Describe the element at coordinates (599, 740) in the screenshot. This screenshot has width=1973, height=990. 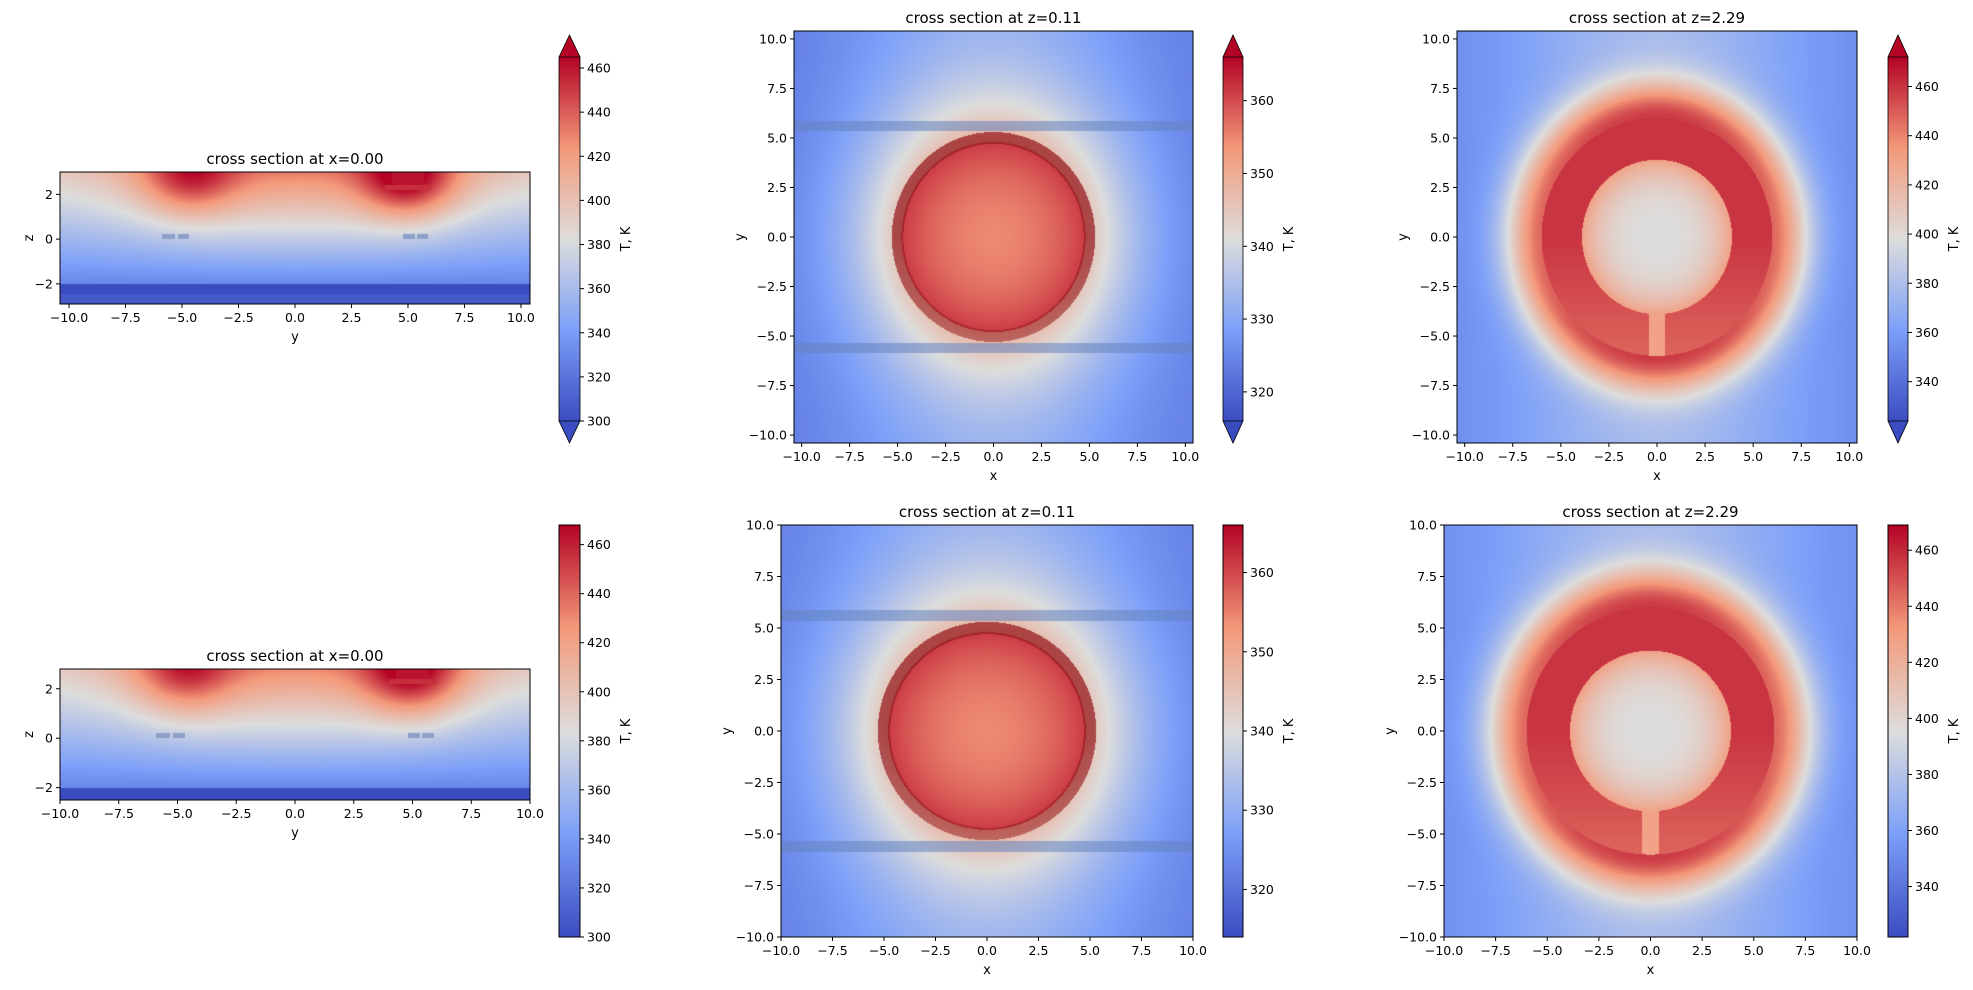
I see `colorbar-tick-label: 380` at that location.